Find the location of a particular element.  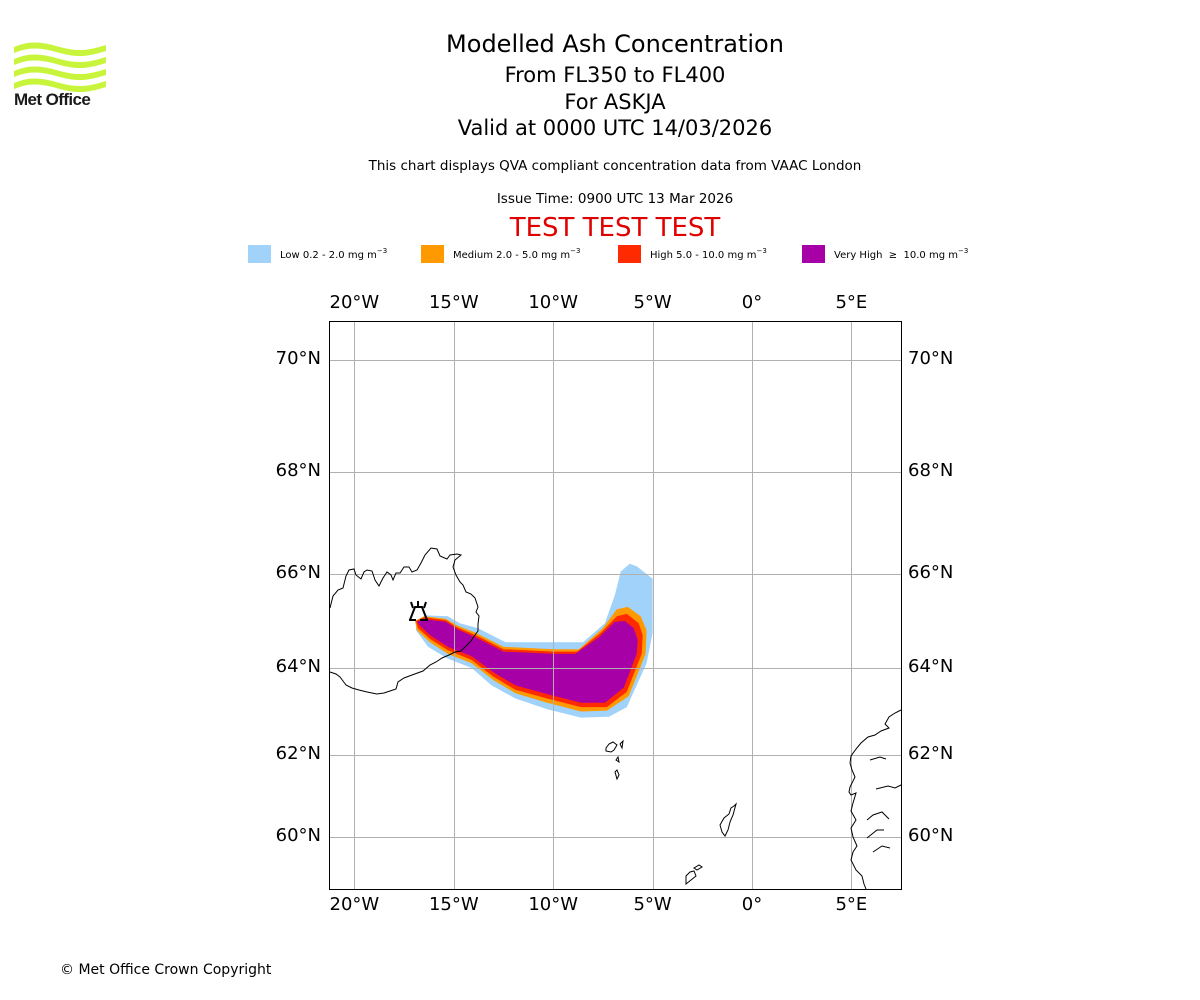

lon-tick-label-top: 5°E is located at coordinates (851, 302).